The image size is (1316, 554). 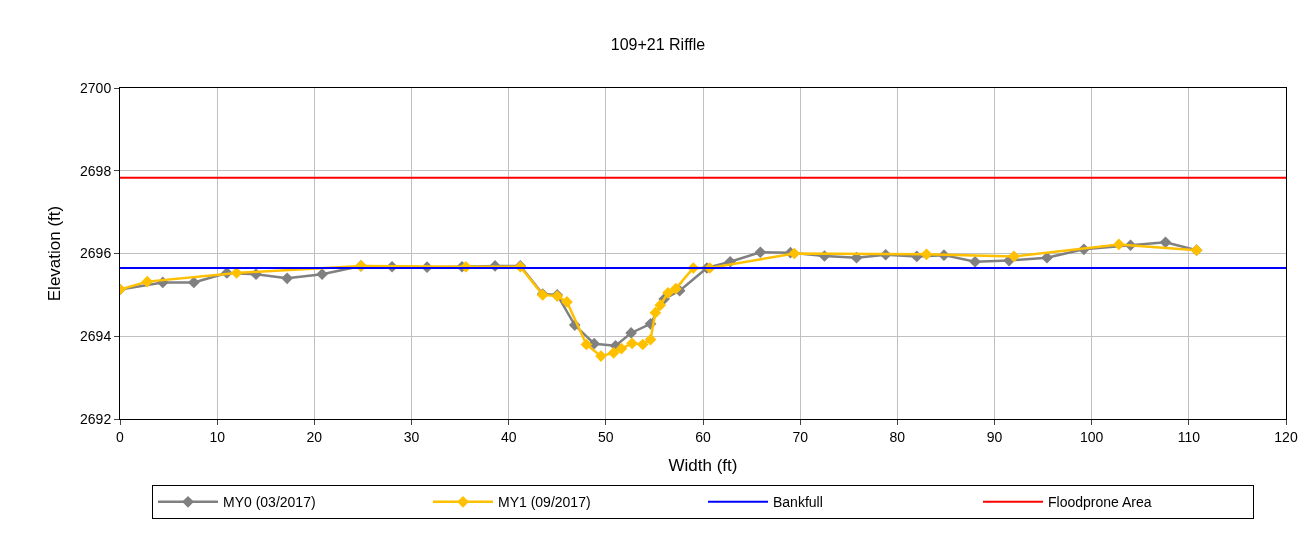 What do you see at coordinates (703, 436) in the screenshot?
I see `x-tick-label: 60` at bounding box center [703, 436].